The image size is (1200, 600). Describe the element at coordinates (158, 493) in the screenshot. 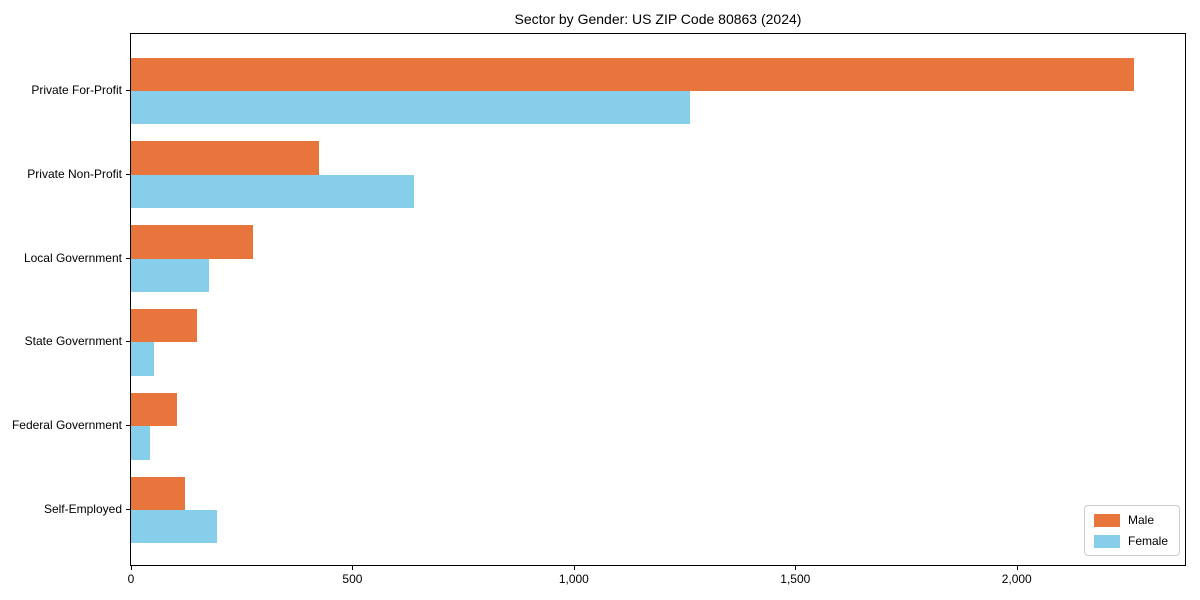

I see `male-bar-self-employed` at that location.